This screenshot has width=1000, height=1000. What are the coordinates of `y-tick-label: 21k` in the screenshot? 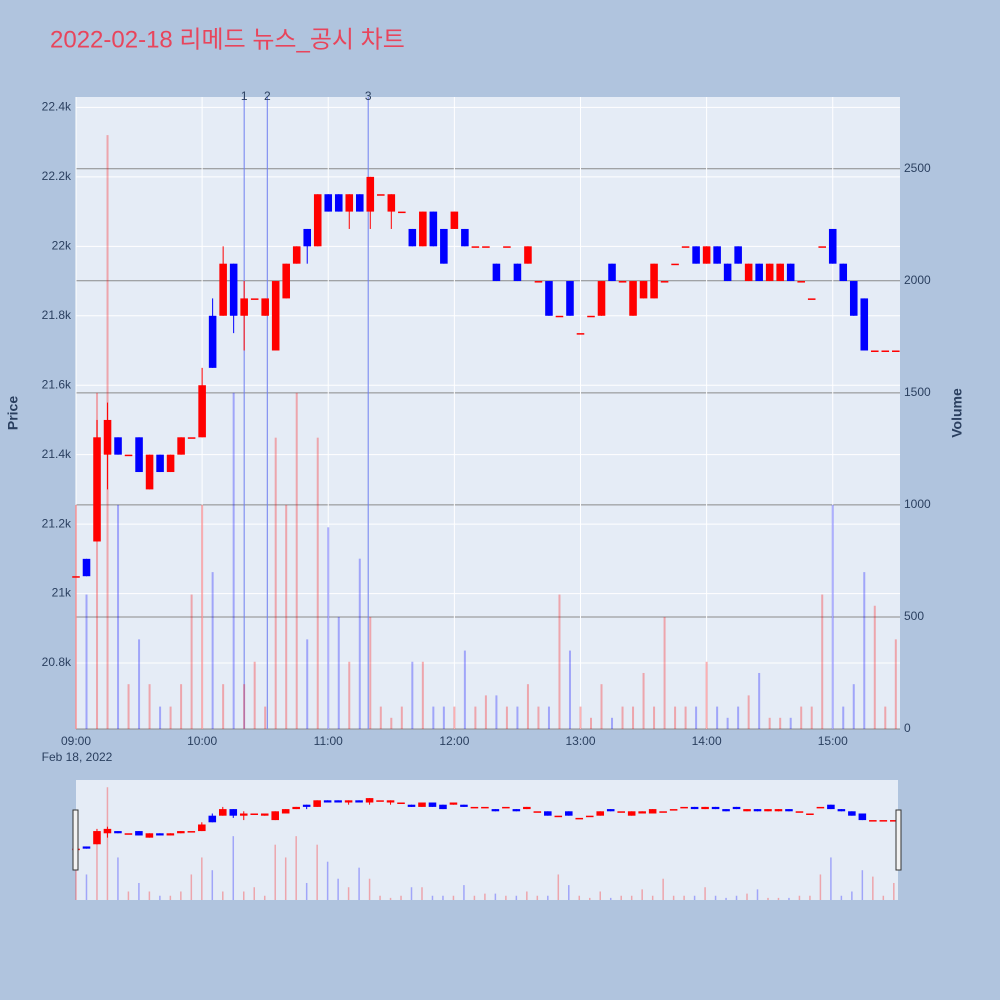 It's located at (62, 593).